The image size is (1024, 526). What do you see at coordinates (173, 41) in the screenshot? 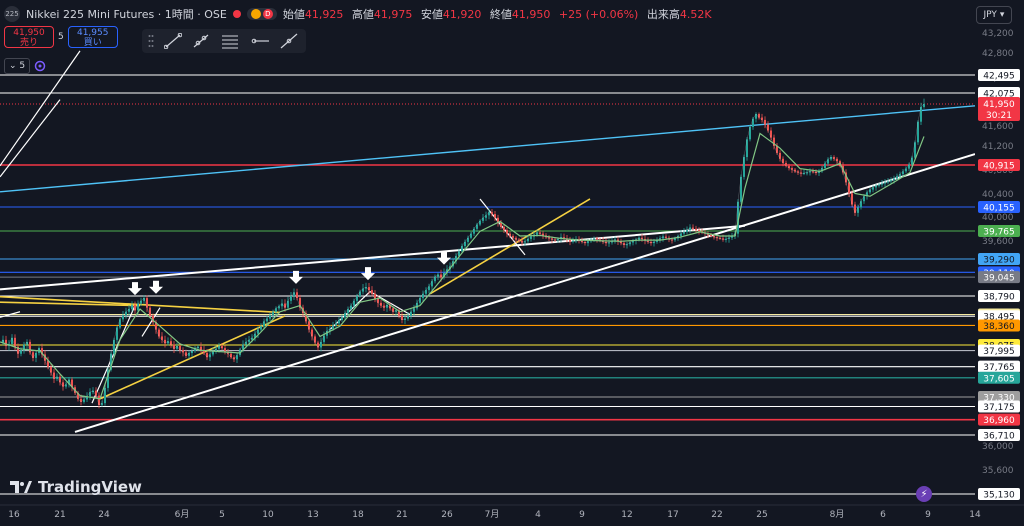
I see `trend-line-tool-icon` at bounding box center [173, 41].